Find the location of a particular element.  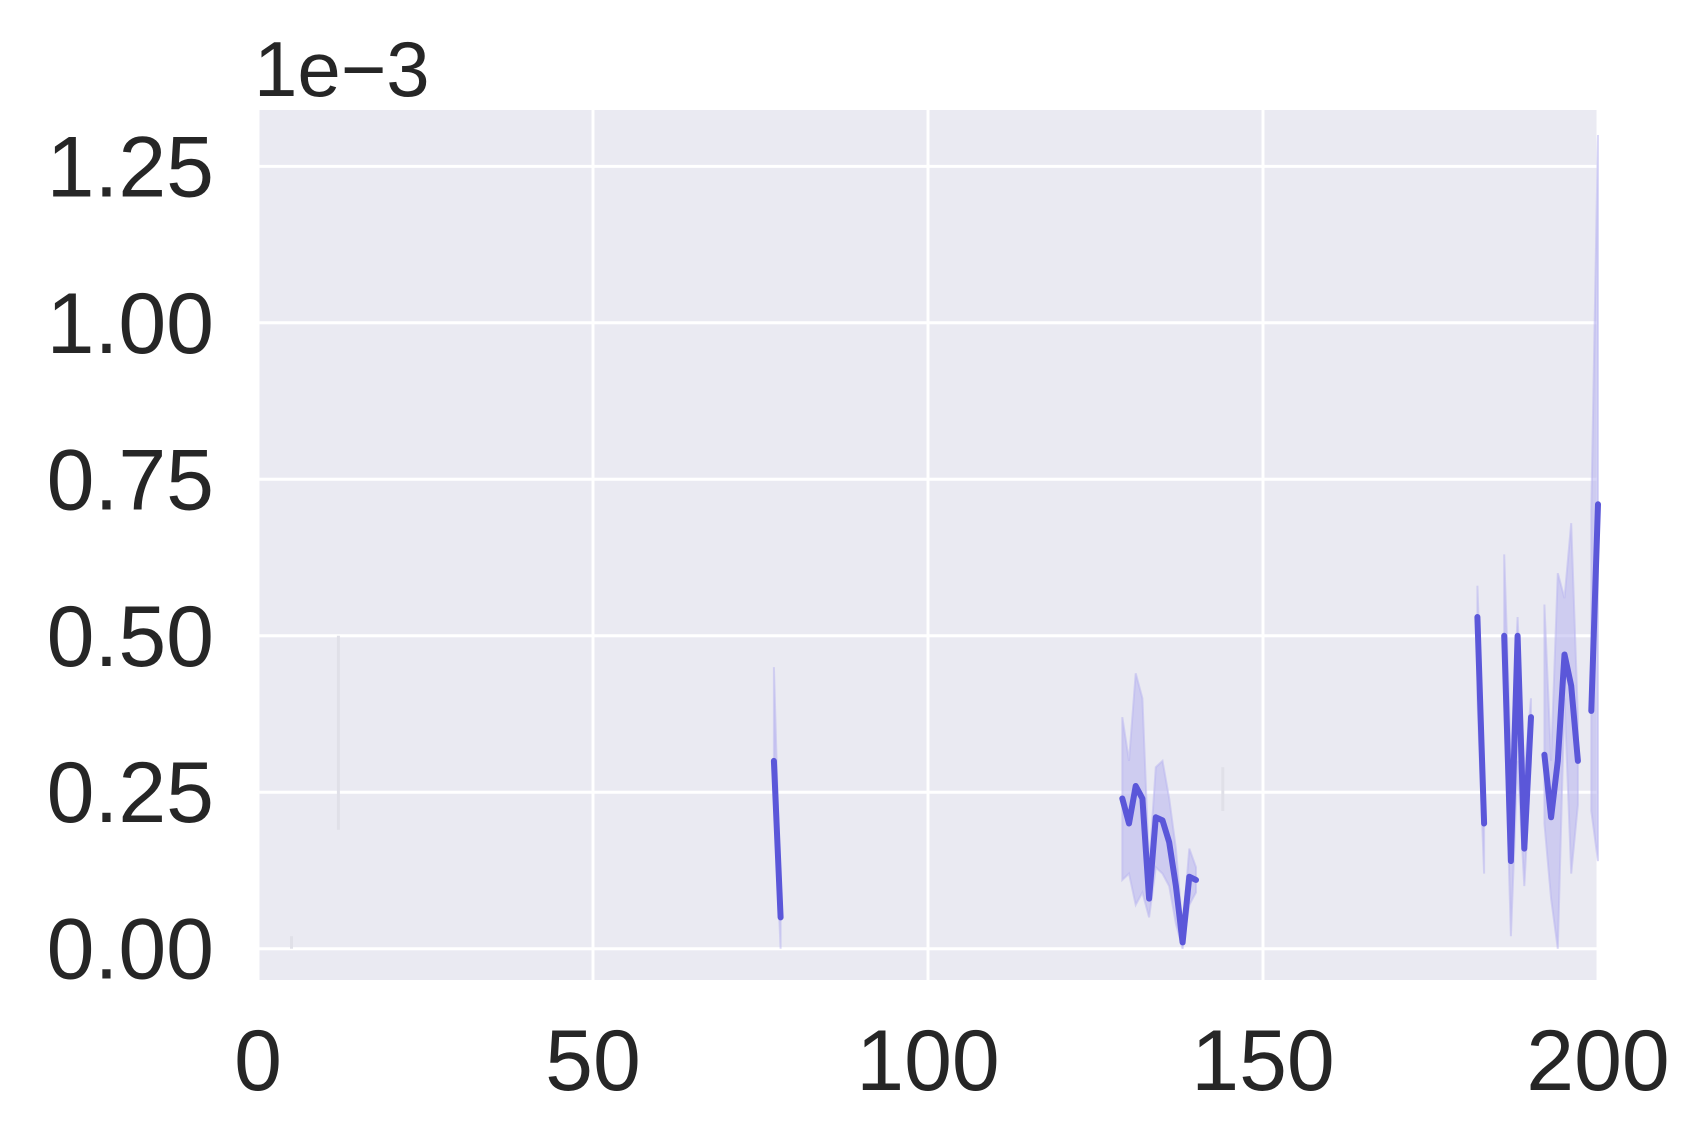

x-axis-ticks: 0 50 100 150 200 is located at coordinates (952, 1061).